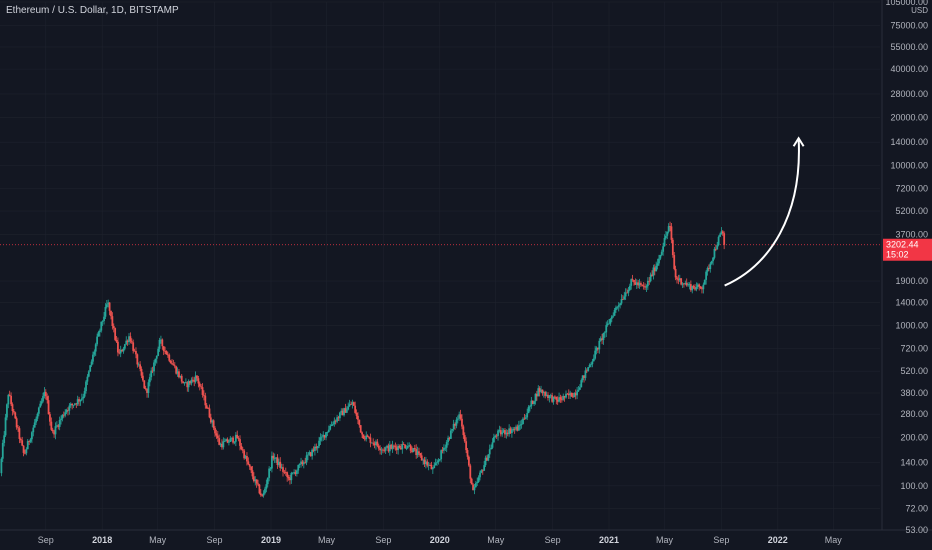 This screenshot has width=932, height=550. What do you see at coordinates (834, 540) in the screenshot?
I see `time-tick-label: May` at bounding box center [834, 540].